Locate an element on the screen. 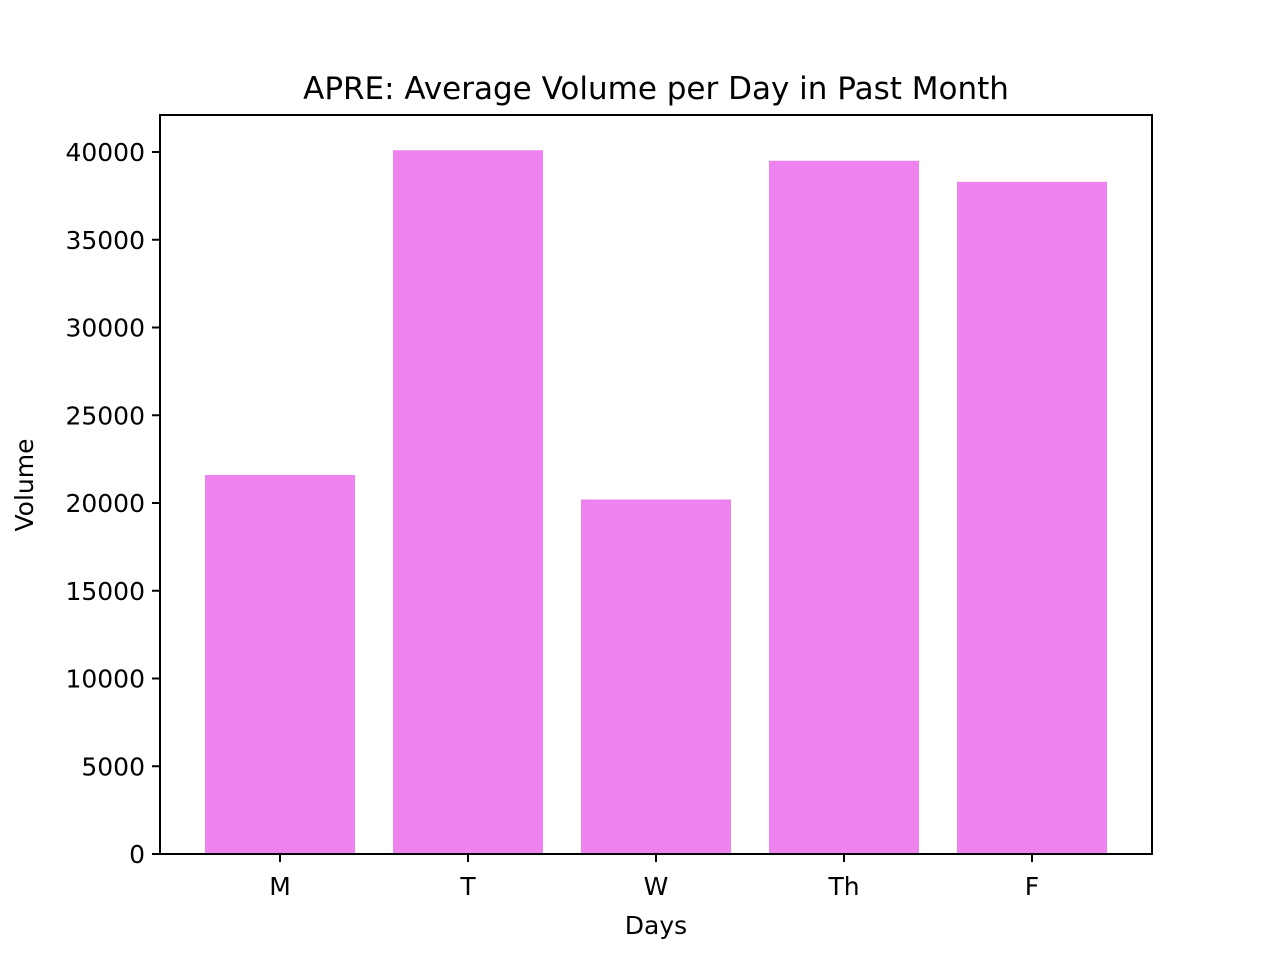  y-axis-label: Volume is located at coordinates (24, 485).